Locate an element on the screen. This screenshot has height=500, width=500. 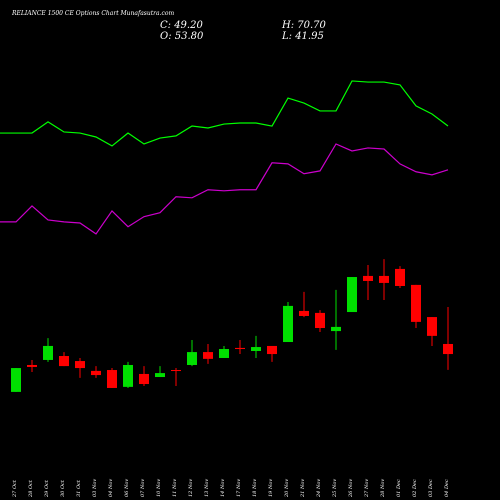
open-label: O: 53.80 is located at coordinates (182, 36).